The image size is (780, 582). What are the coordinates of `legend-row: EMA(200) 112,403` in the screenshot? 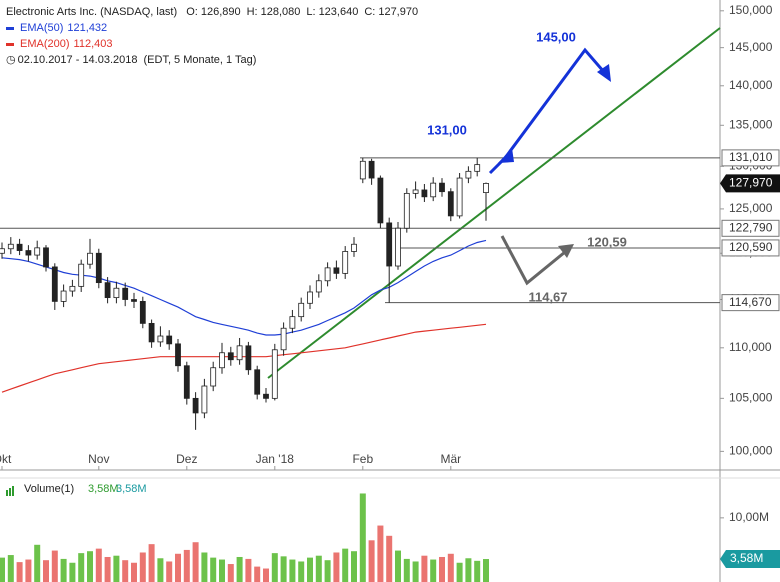 It's located at (215, 44).